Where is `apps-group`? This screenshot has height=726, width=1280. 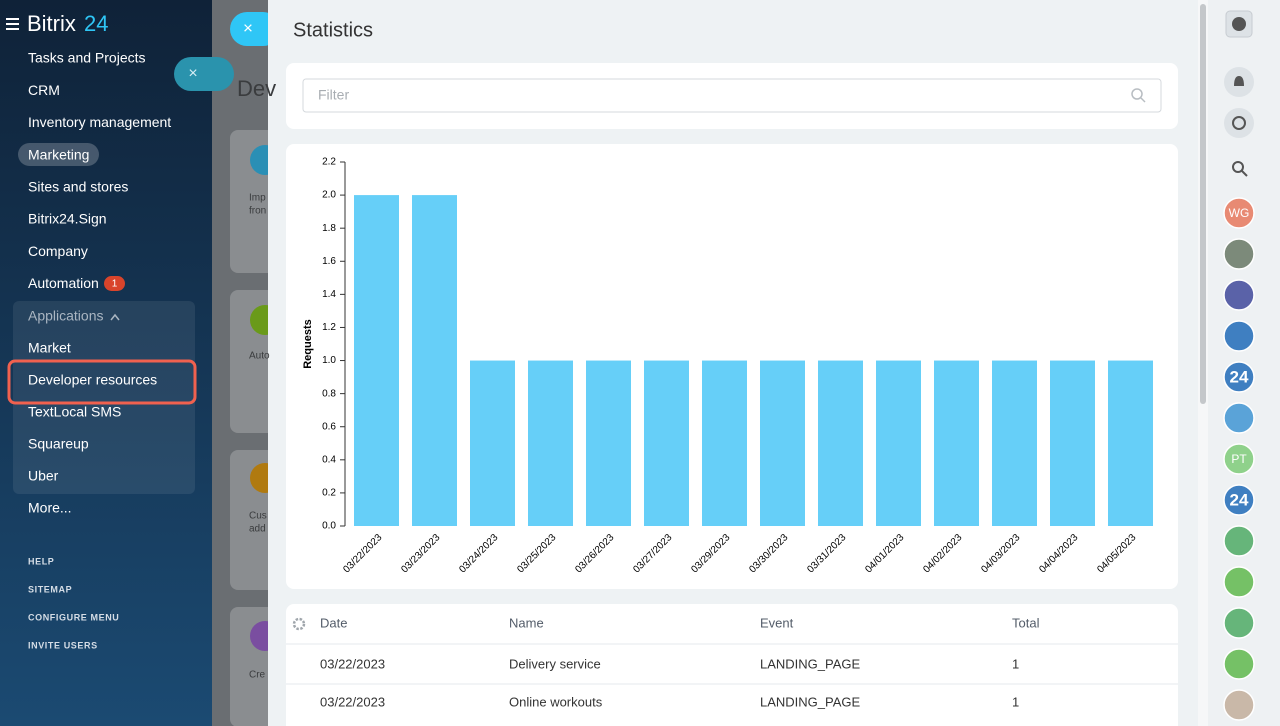
apps-group is located at coordinates (104, 397).